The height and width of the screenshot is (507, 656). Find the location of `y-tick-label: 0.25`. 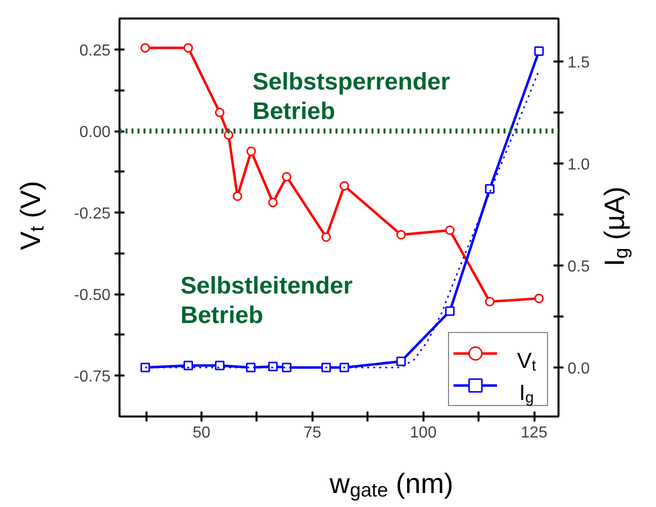

y-tick-label: 0.25 is located at coordinates (95, 51).